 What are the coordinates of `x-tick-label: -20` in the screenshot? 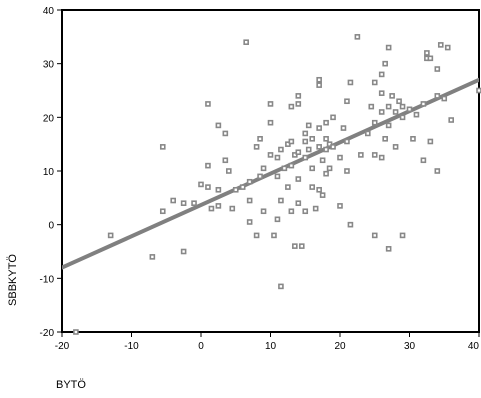 It's located at (62, 346).